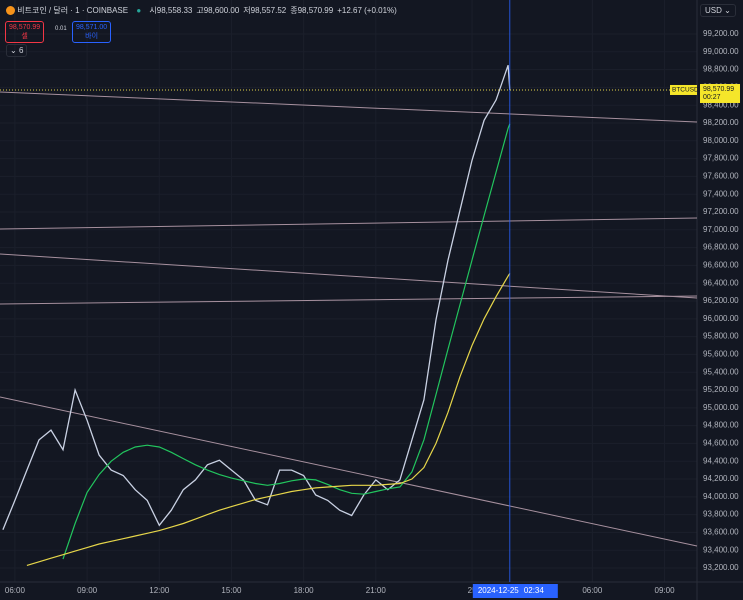 The width and height of the screenshot is (743, 600). What do you see at coordinates (472, 590) in the screenshot?
I see `x-tick-label: 25` at bounding box center [472, 590].